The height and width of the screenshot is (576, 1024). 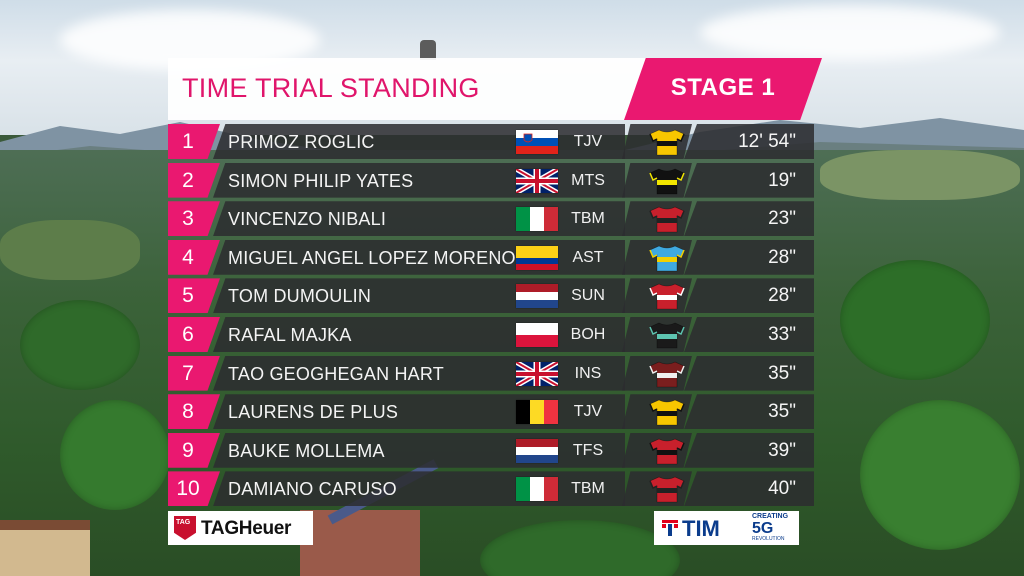 I want to click on position-number: 7, so click(x=188, y=373).